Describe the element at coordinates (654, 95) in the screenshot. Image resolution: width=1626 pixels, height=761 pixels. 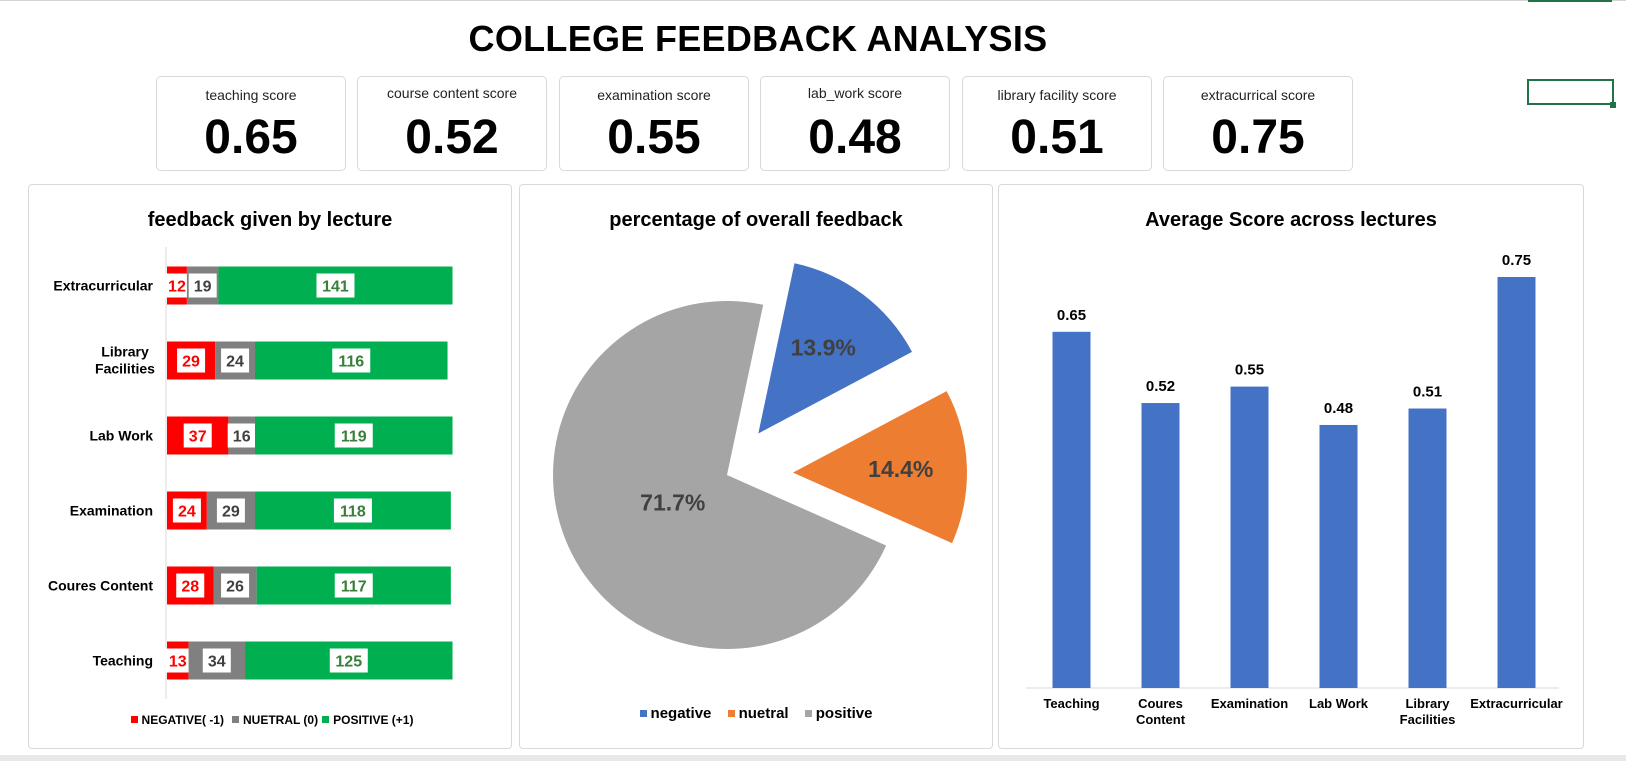
I see `kpi-label: examination score` at that location.